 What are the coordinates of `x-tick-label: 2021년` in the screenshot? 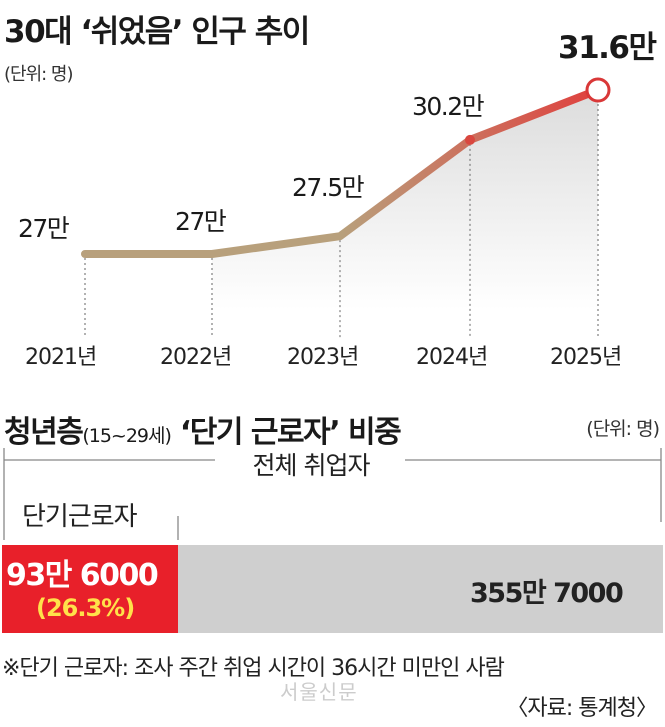 It's located at (60, 357).